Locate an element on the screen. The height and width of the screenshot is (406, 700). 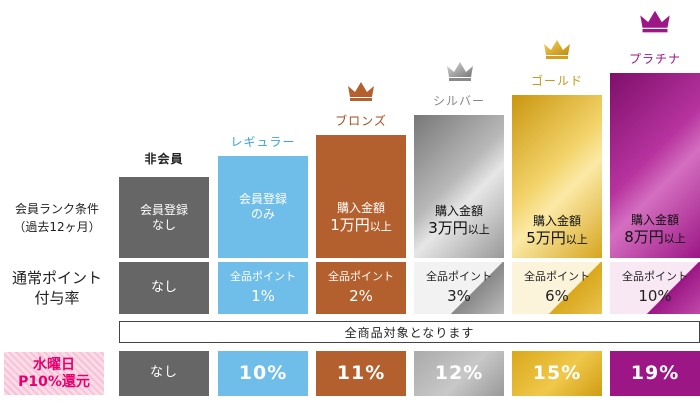
wednesday-cell-silver: 12% is located at coordinates (459, 373).